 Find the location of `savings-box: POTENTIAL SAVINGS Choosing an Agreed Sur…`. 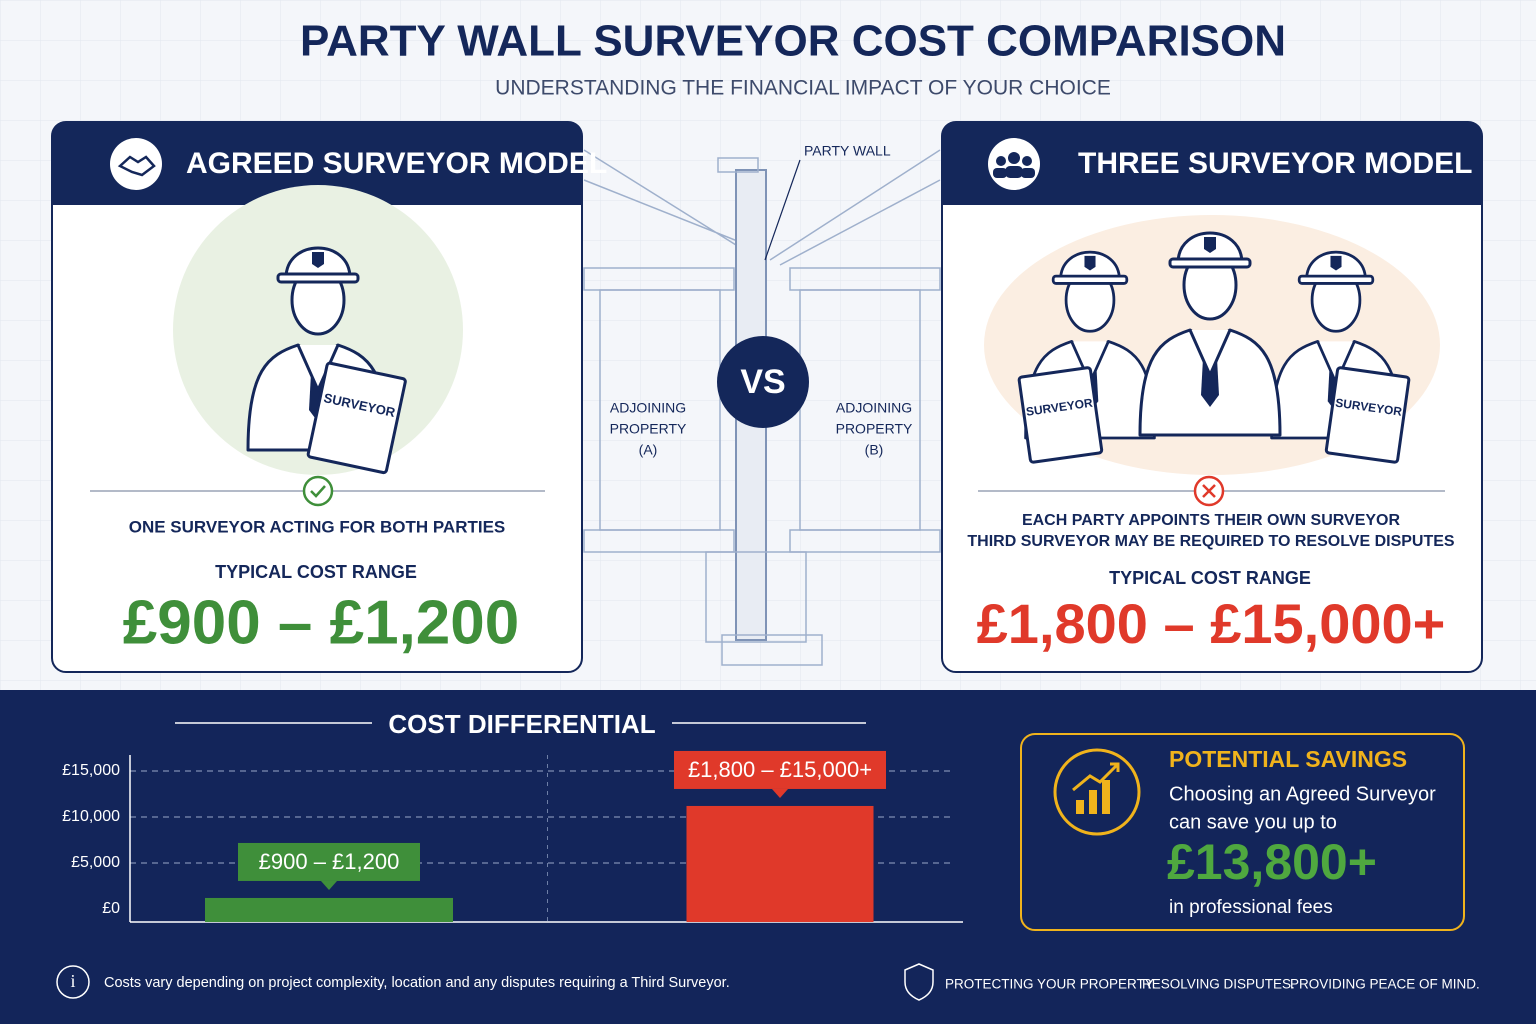

savings-box: POTENTIAL SAVINGS Choosing an Agreed Sur… is located at coordinates (1242, 832).